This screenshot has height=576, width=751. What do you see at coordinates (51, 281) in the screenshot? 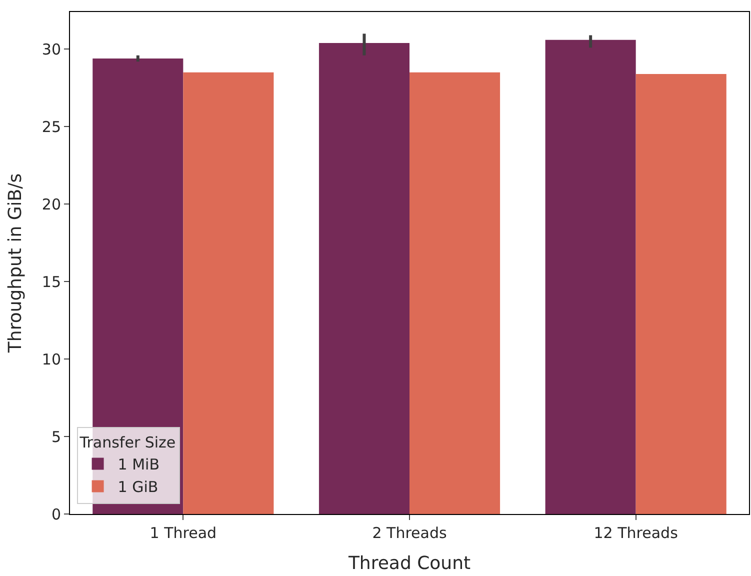
I see `y-tick-label: 15` at bounding box center [51, 281].